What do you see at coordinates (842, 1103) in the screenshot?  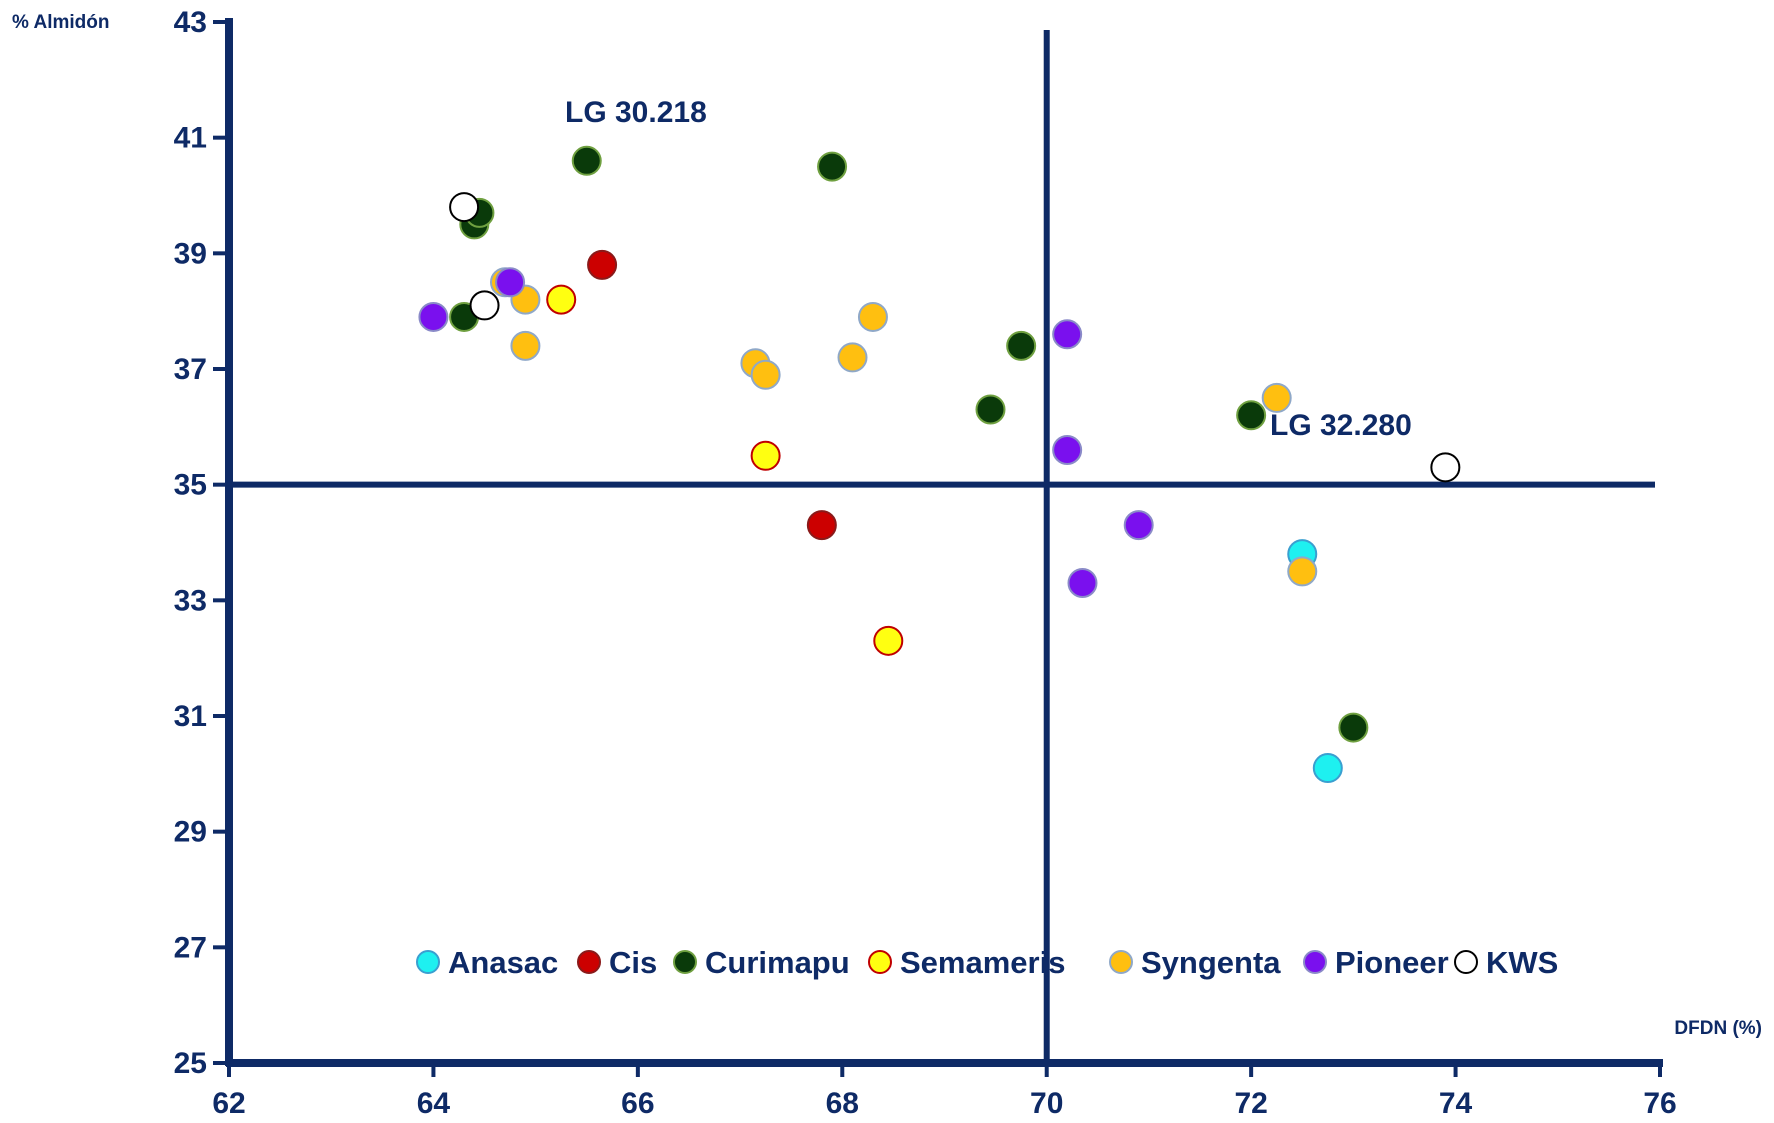 I see `x-tick-label: 68` at bounding box center [842, 1103].